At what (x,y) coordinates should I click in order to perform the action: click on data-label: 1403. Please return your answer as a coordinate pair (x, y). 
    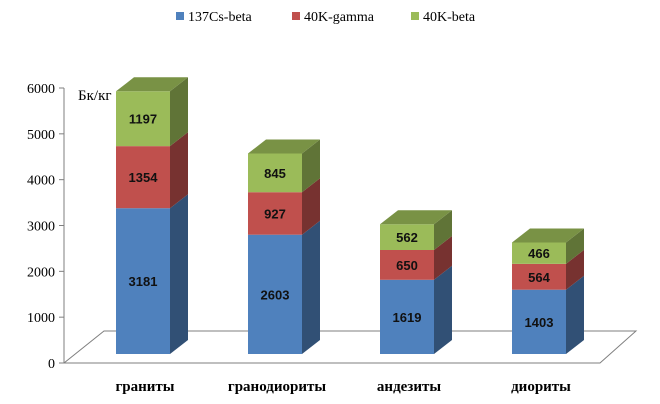
    Looking at the image, I should click on (539, 322).